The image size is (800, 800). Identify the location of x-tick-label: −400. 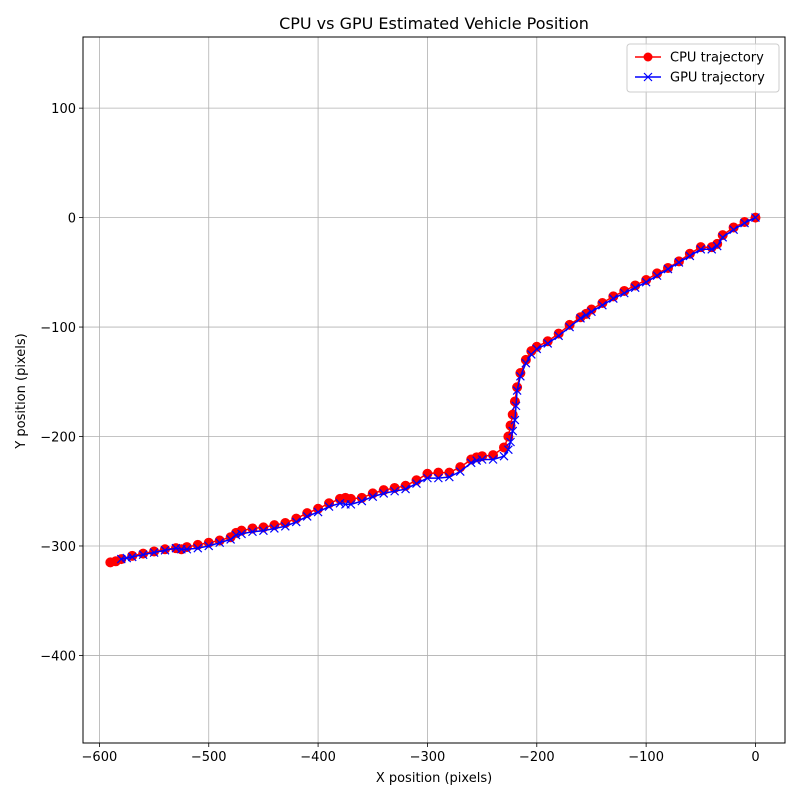
(318, 757).